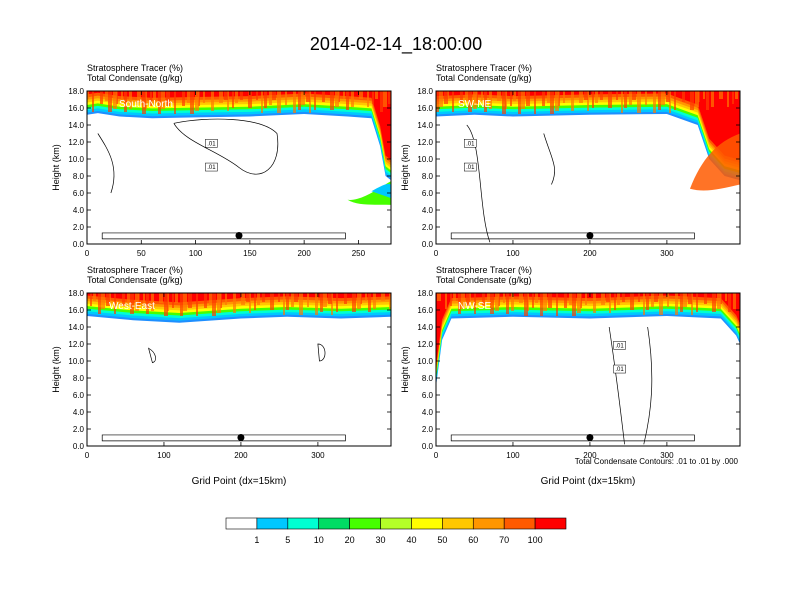  Describe the element at coordinates (436, 253) in the screenshot. I see `x-tick-label: 0` at that location.